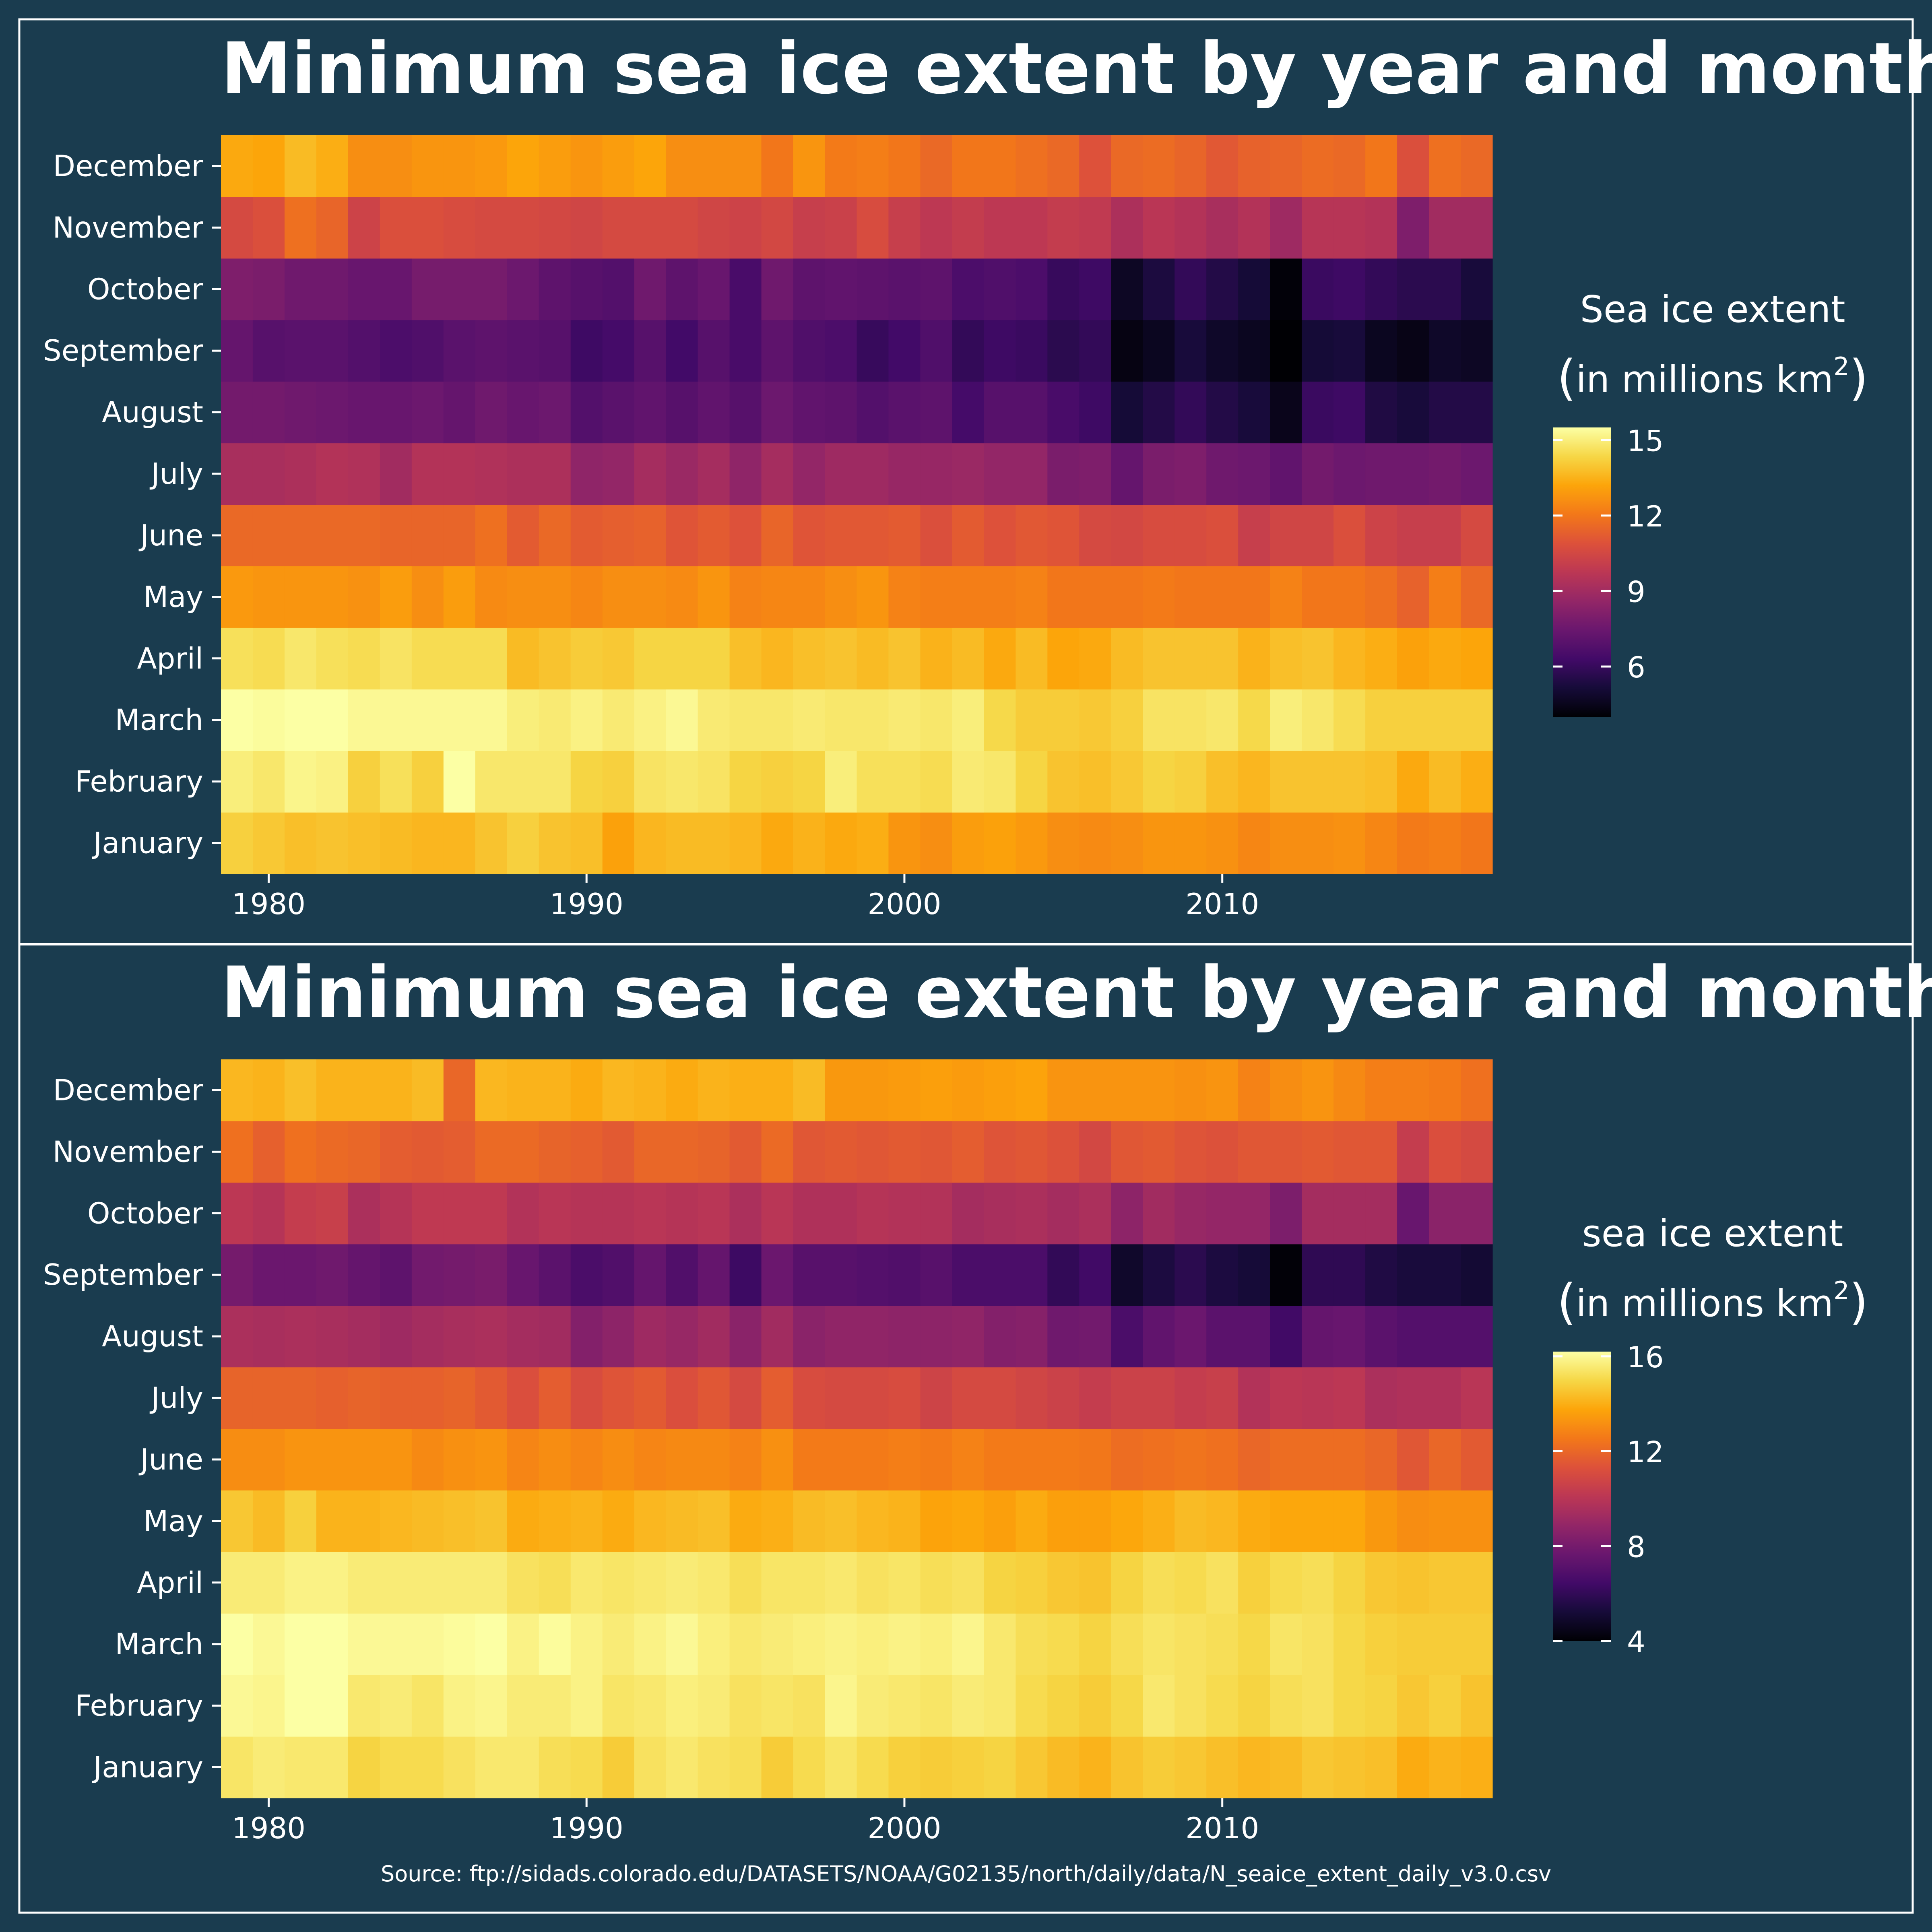 The image size is (1932, 1932). Describe the element at coordinates (145, 289) in the screenshot. I see `y-tick-label: October` at that location.